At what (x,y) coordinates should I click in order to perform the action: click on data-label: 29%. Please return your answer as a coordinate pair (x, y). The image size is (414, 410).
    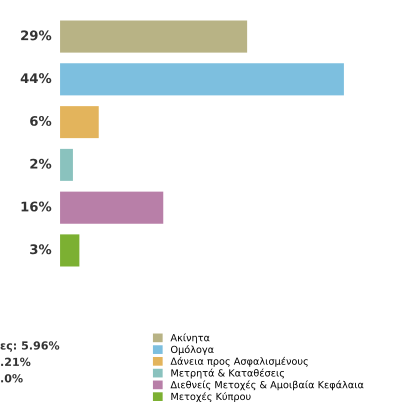
    Looking at the image, I should click on (36, 35).